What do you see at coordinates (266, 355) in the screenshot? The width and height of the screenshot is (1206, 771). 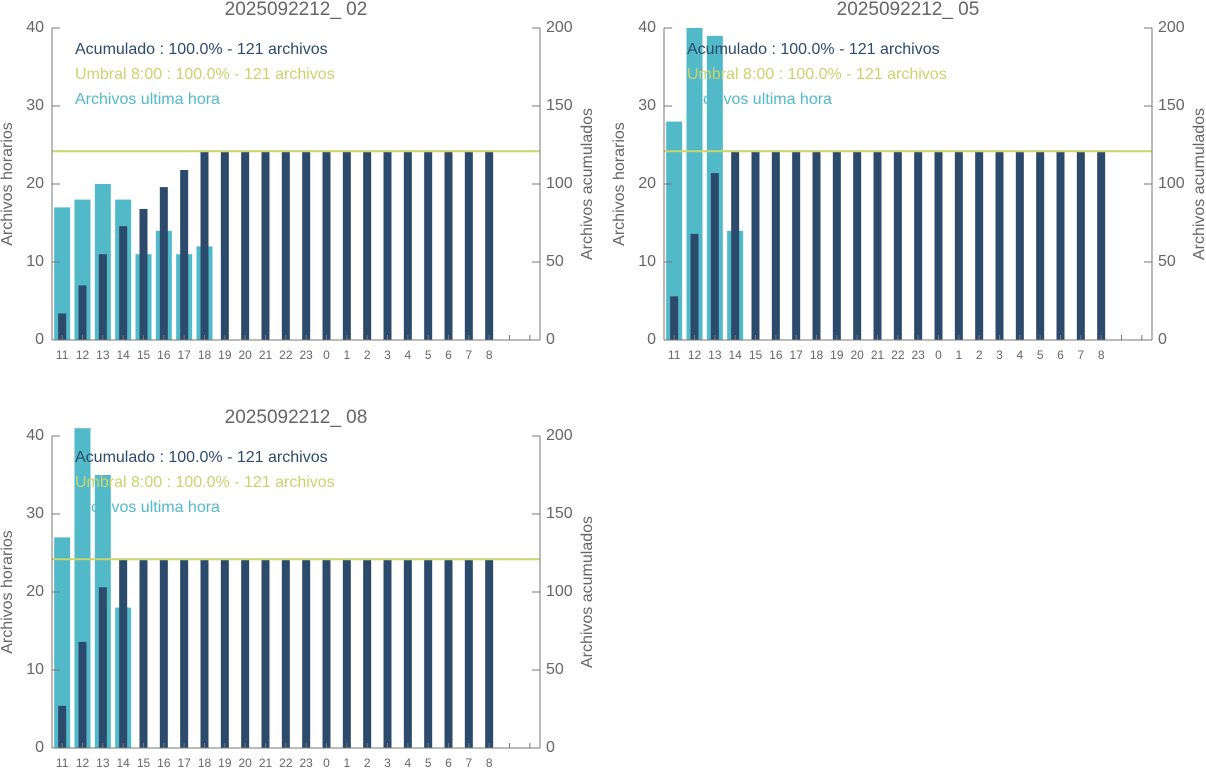 I see `x-tick-label: 21` at bounding box center [266, 355].